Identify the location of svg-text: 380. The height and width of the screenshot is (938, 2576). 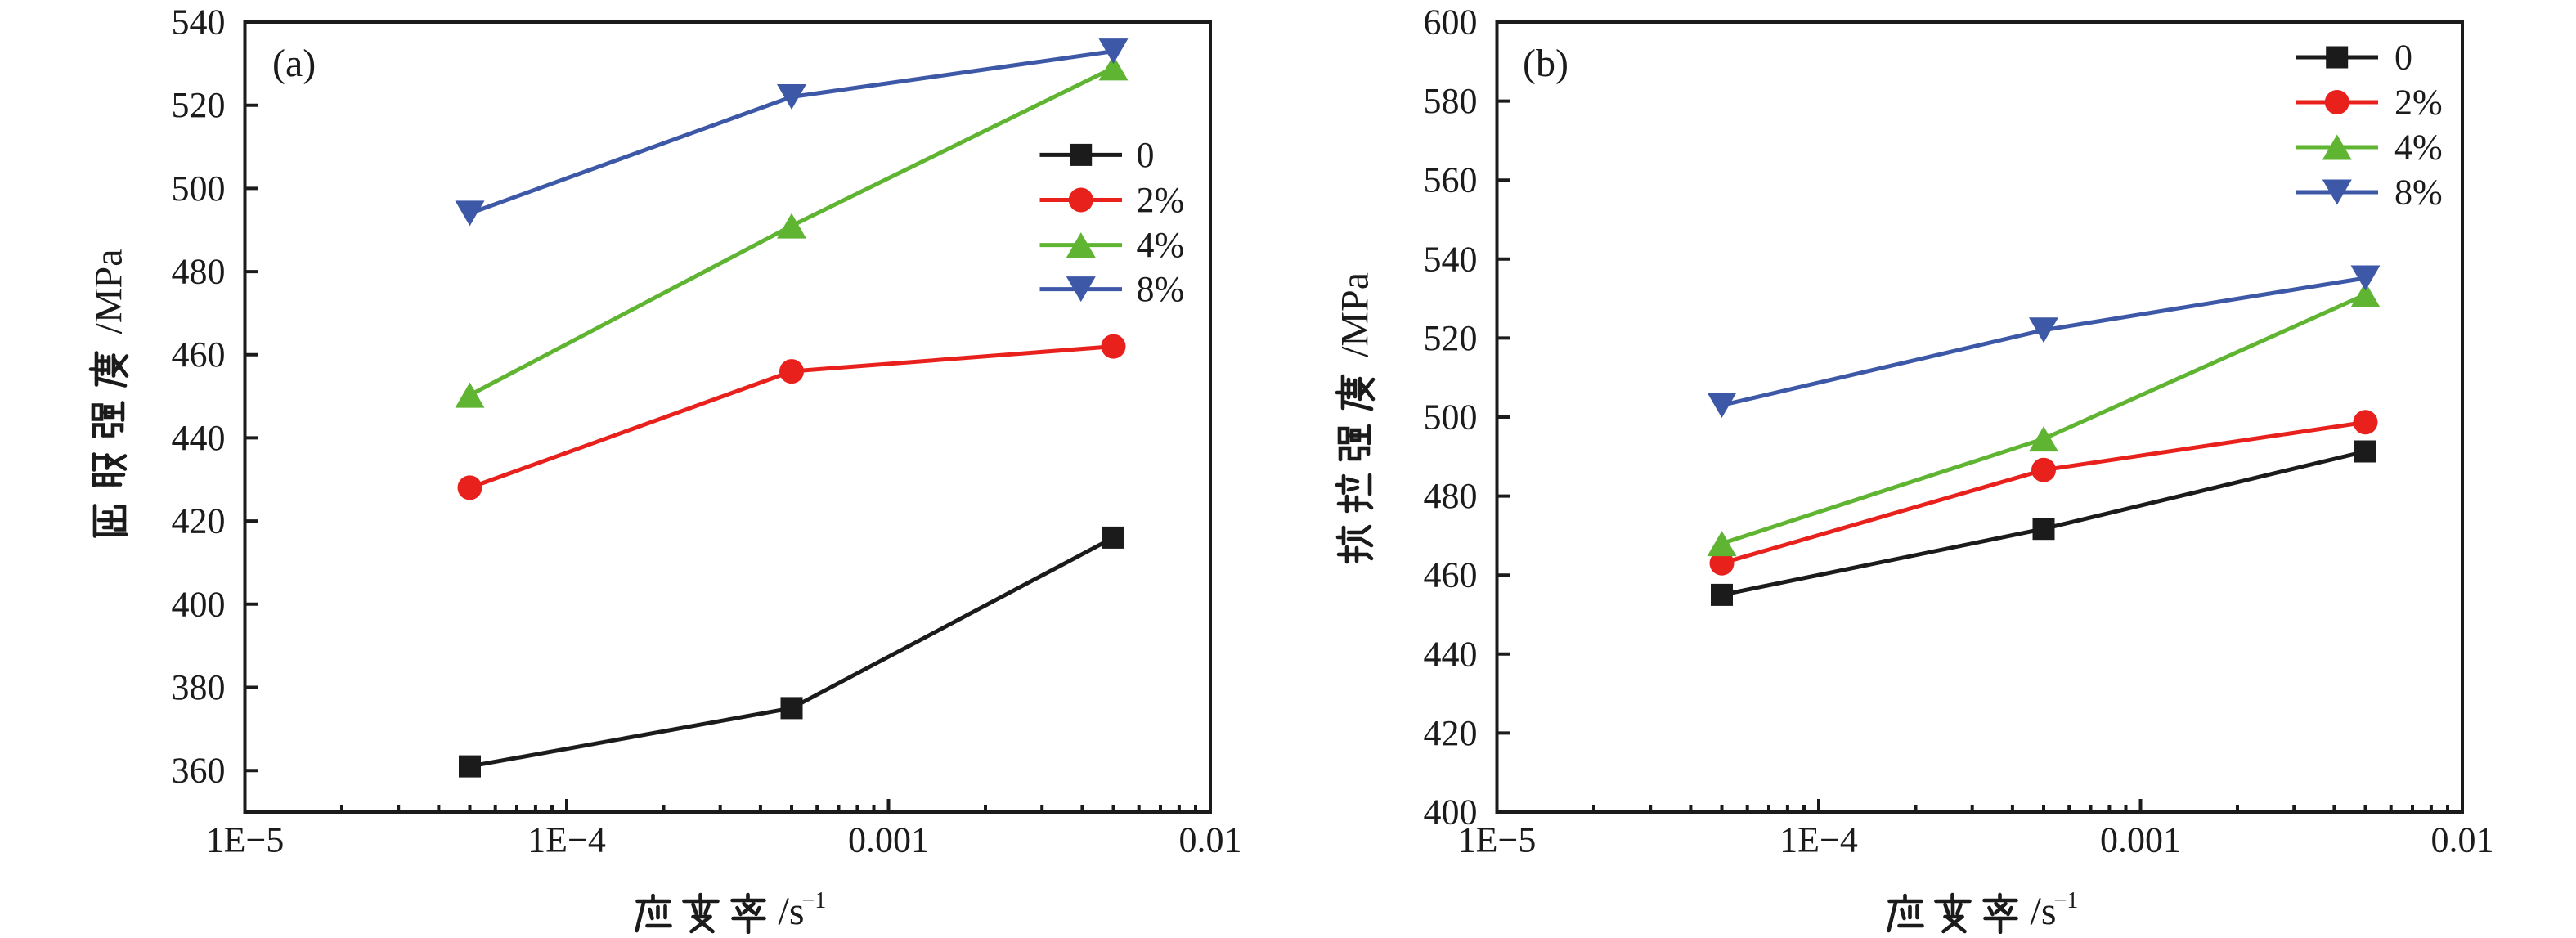
(199, 687).